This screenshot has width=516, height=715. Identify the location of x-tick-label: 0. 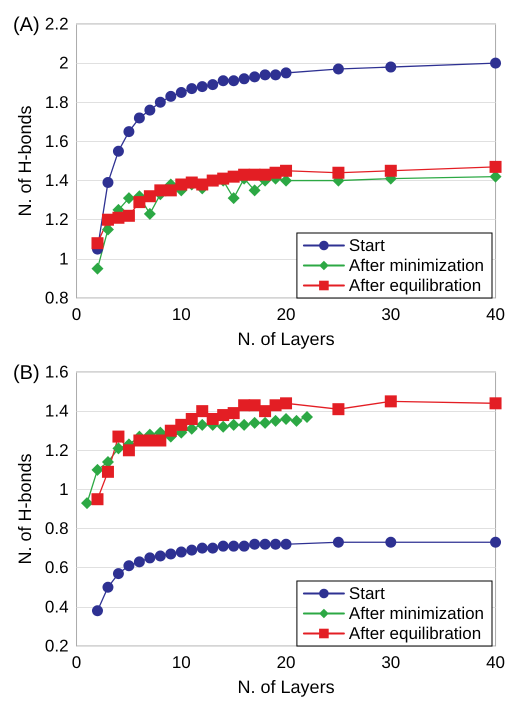
(77, 314).